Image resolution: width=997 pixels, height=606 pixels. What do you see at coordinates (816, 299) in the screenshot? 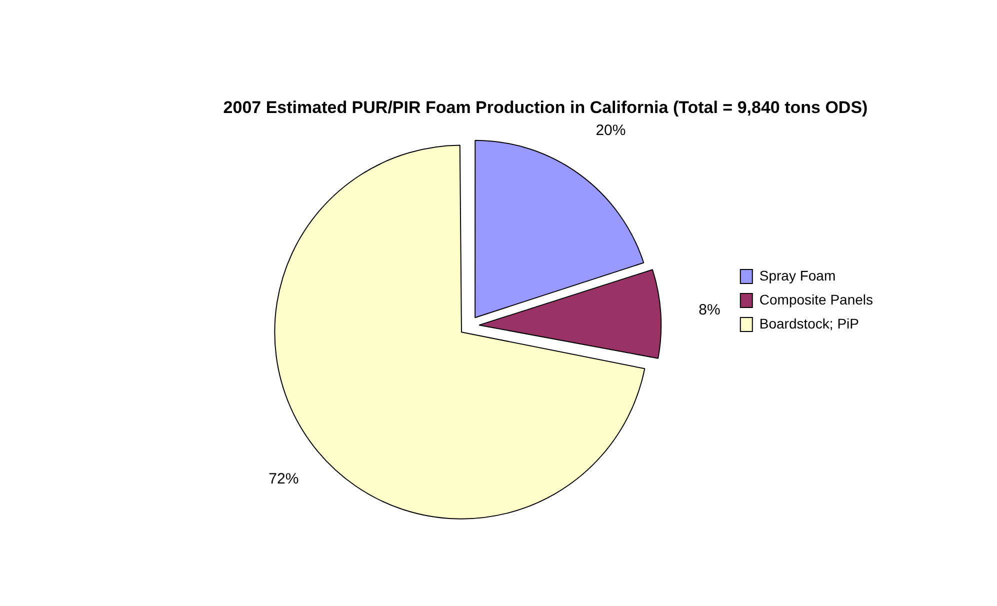
I see `legend-label: Composite Panels` at bounding box center [816, 299].